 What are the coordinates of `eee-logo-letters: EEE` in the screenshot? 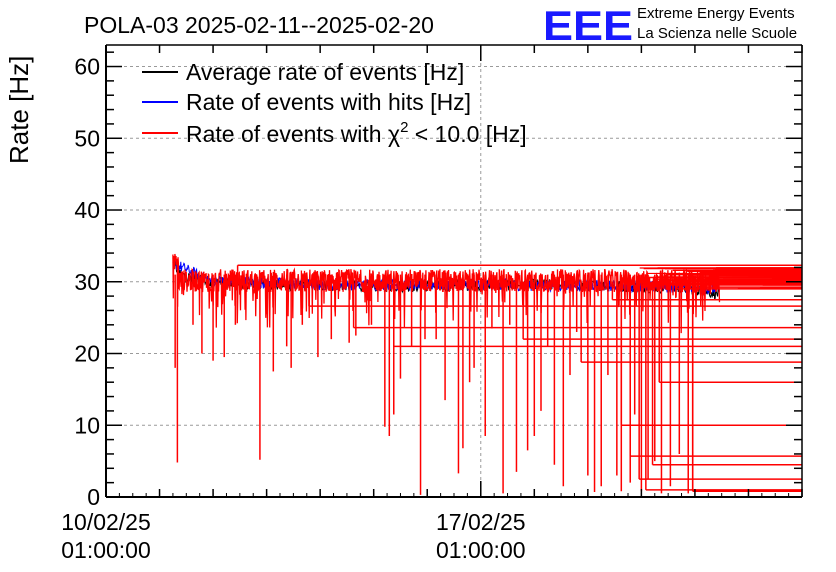 It's located at (588, 25).